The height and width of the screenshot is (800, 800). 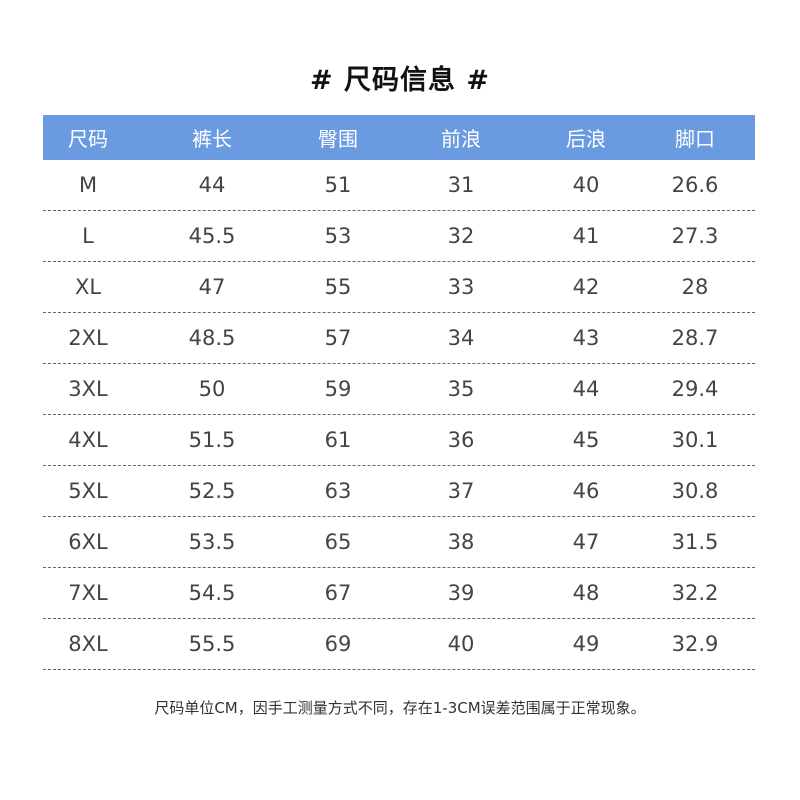 What do you see at coordinates (461, 287) in the screenshot?
I see `table-cell: 33` at bounding box center [461, 287].